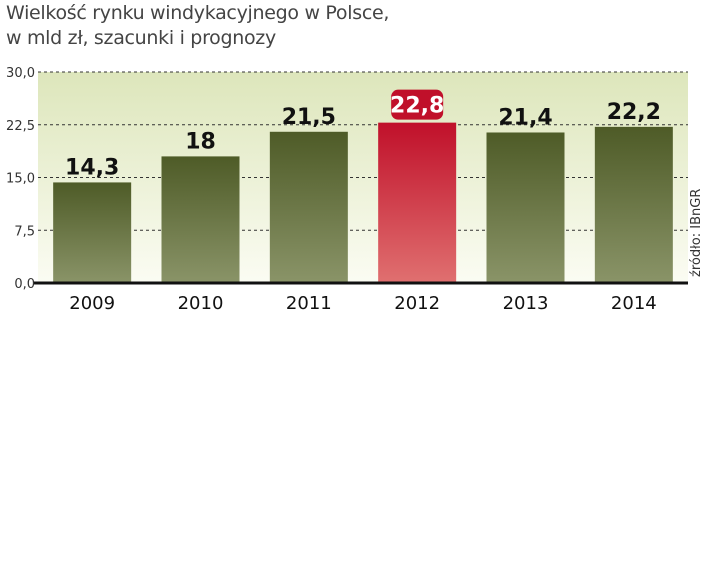 The width and height of the screenshot is (720, 565). I want to click on bar-2010, so click(200, 219).